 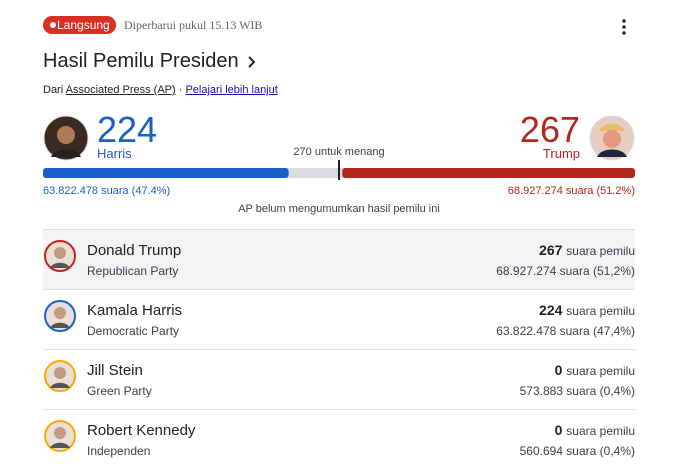 I want to click on party: Republican Party, so click(x=133, y=271).